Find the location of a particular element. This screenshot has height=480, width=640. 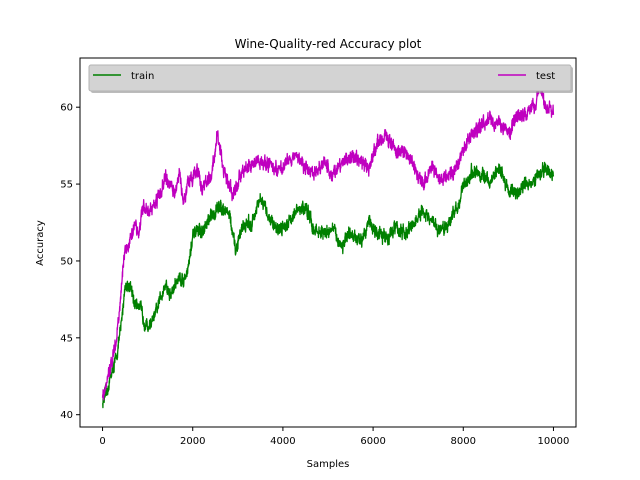

x-axis: 0 2000 4000 6000 8000 10000 is located at coordinates (334, 437).